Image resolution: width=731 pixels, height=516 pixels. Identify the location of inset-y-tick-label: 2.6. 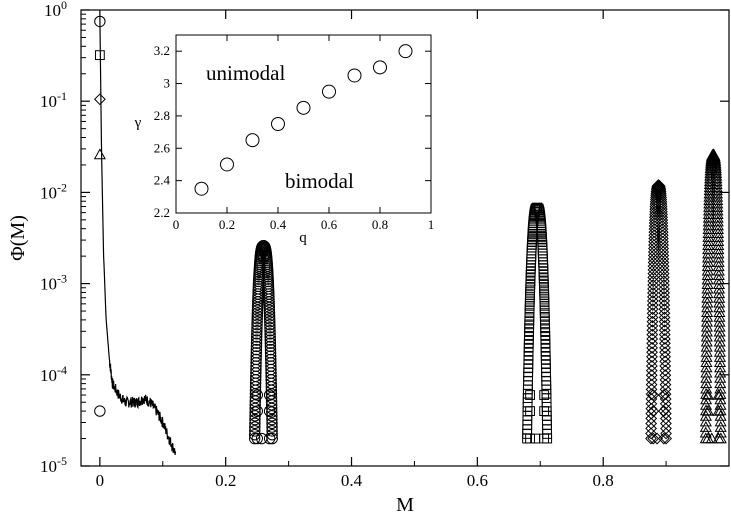
(162, 147).